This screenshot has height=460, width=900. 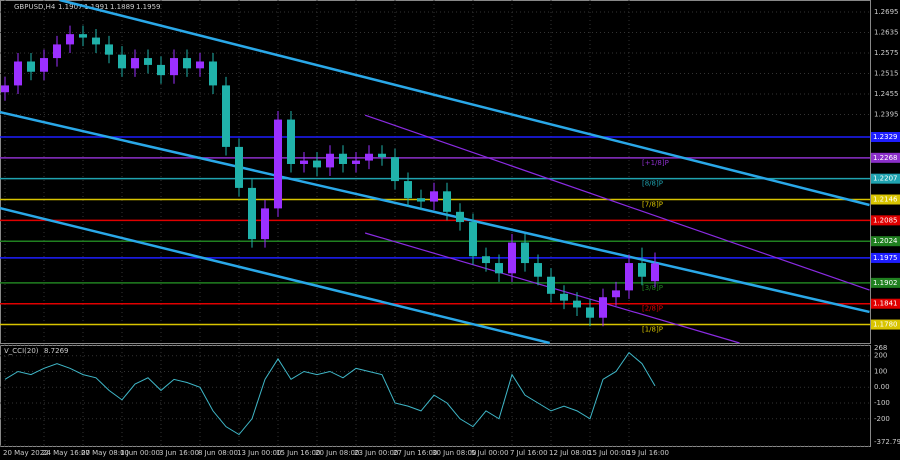 I want to click on cci-tick-label: -372.793, so click(x=887, y=442).